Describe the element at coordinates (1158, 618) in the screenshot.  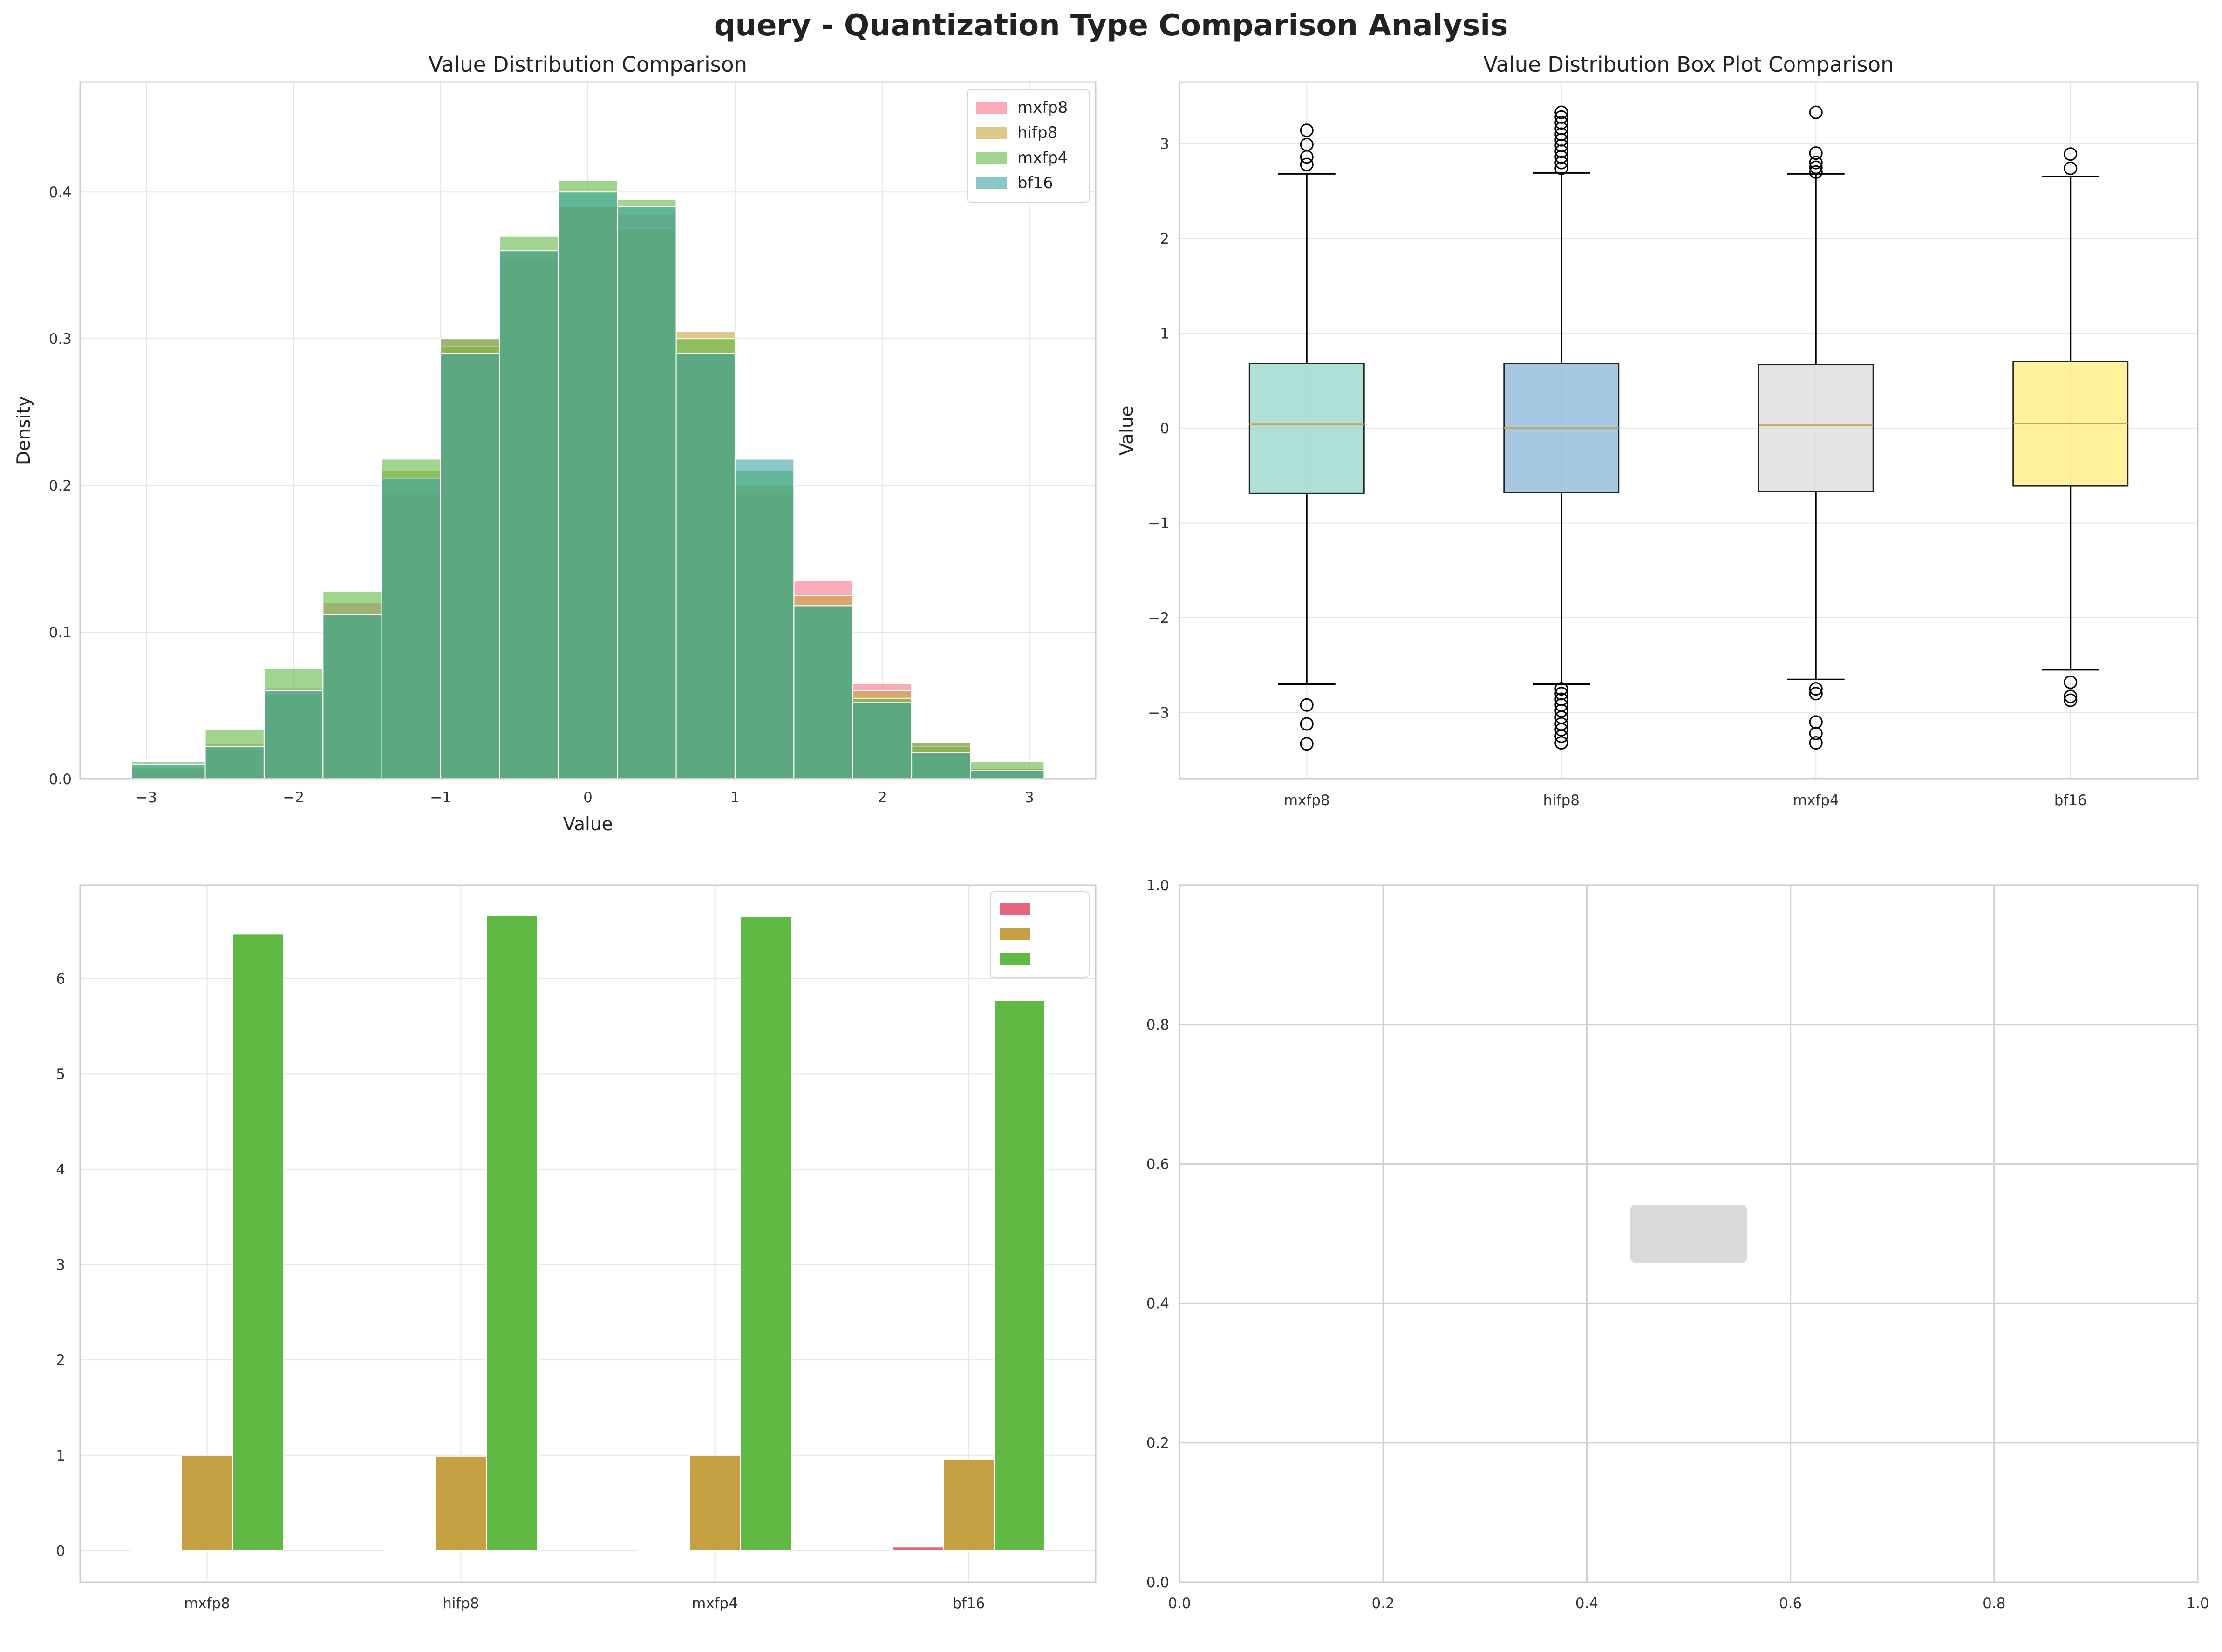
I see `y-tick-label: −2` at that location.